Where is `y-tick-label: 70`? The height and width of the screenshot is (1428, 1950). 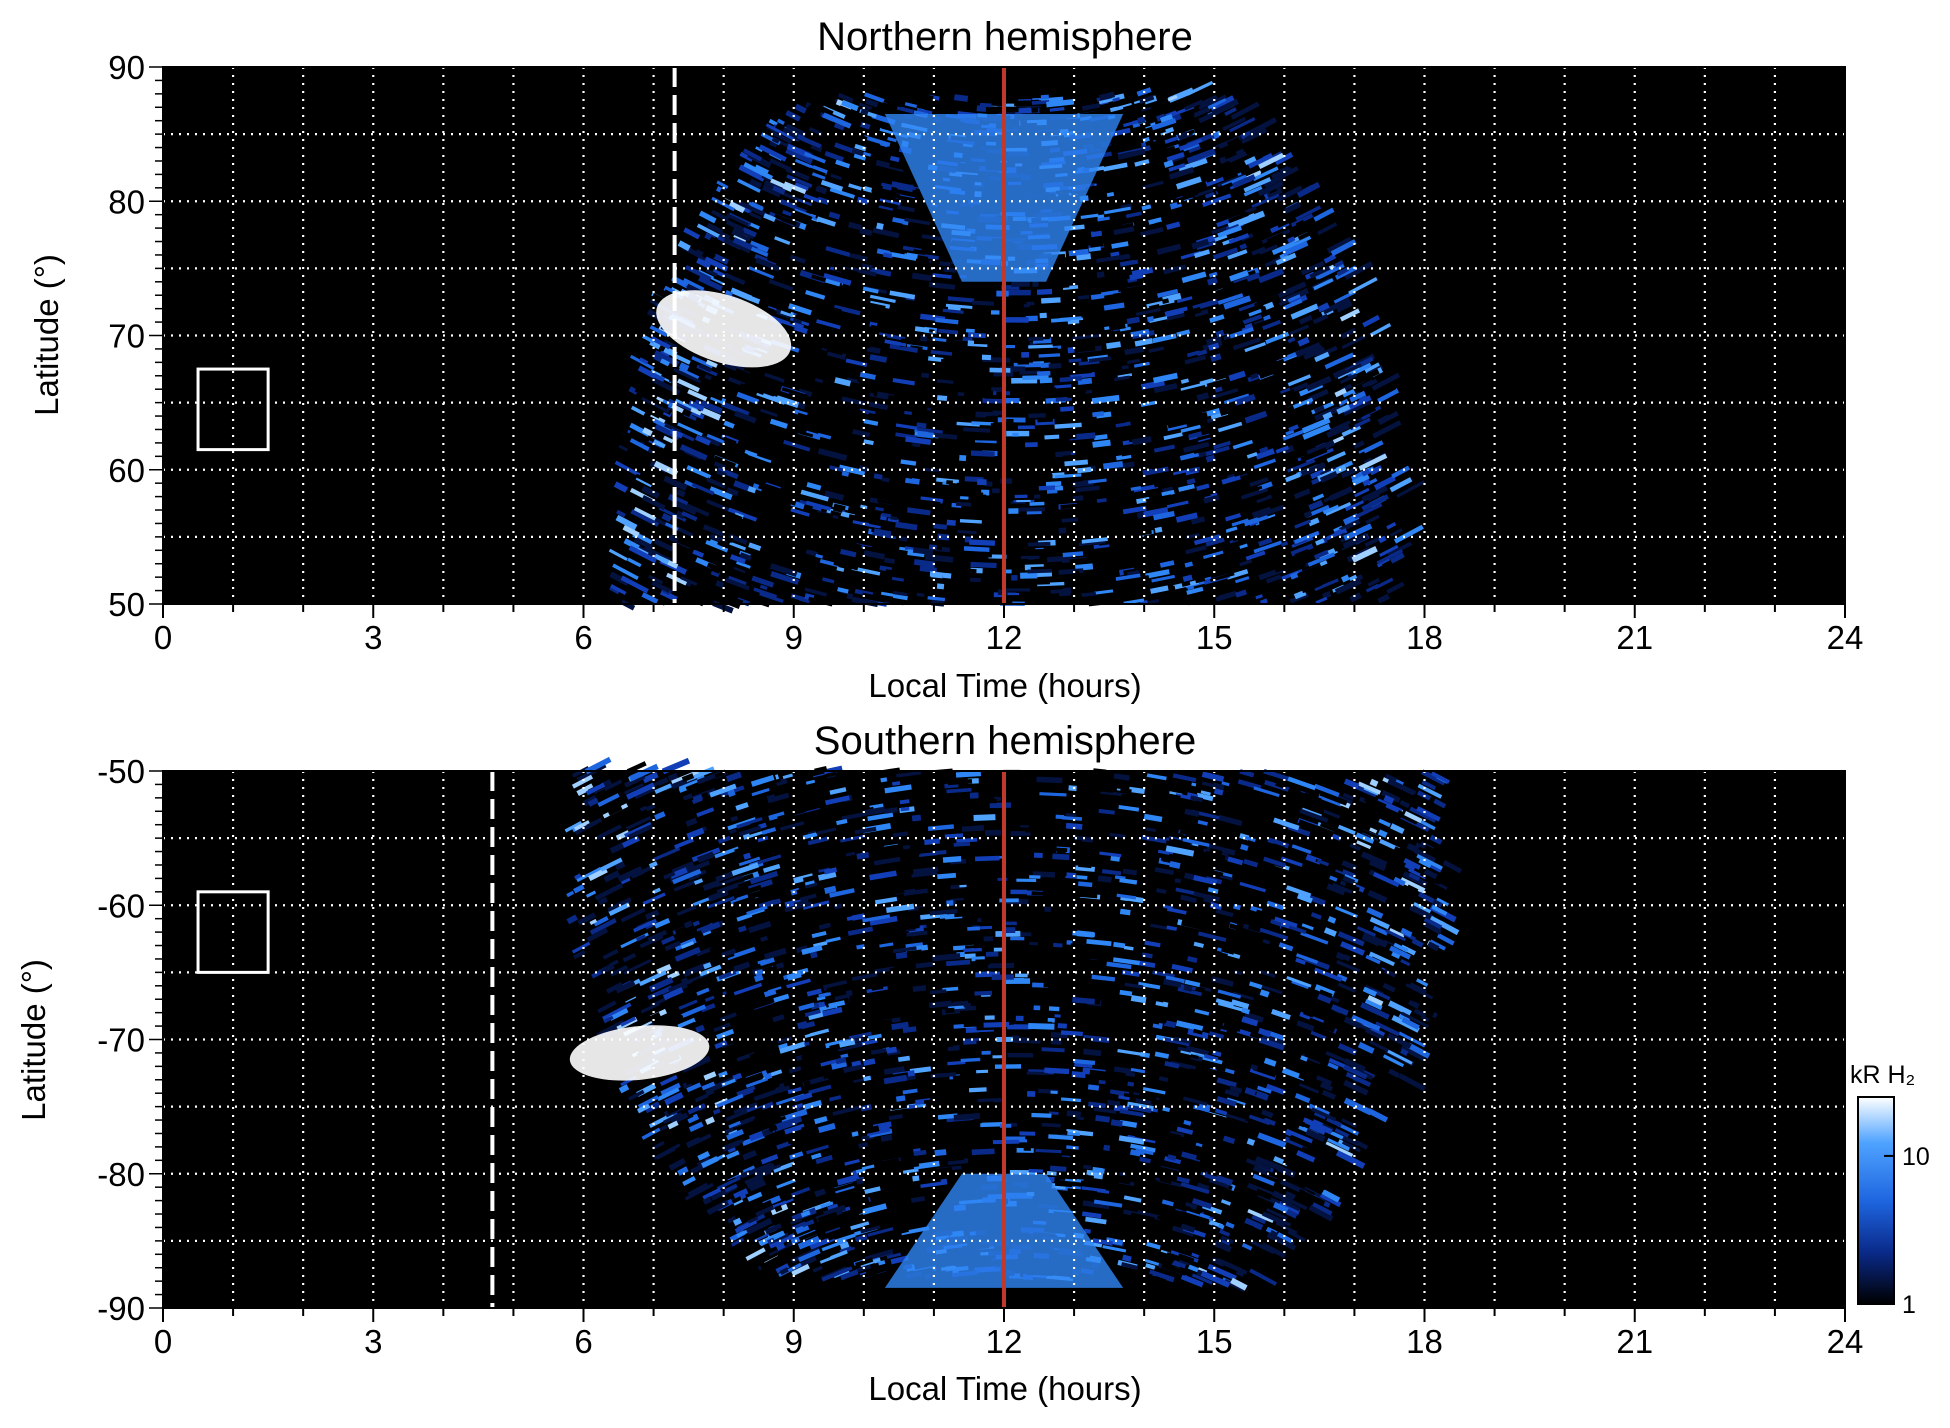
y-tick-label: 70 is located at coordinates (126, 336).